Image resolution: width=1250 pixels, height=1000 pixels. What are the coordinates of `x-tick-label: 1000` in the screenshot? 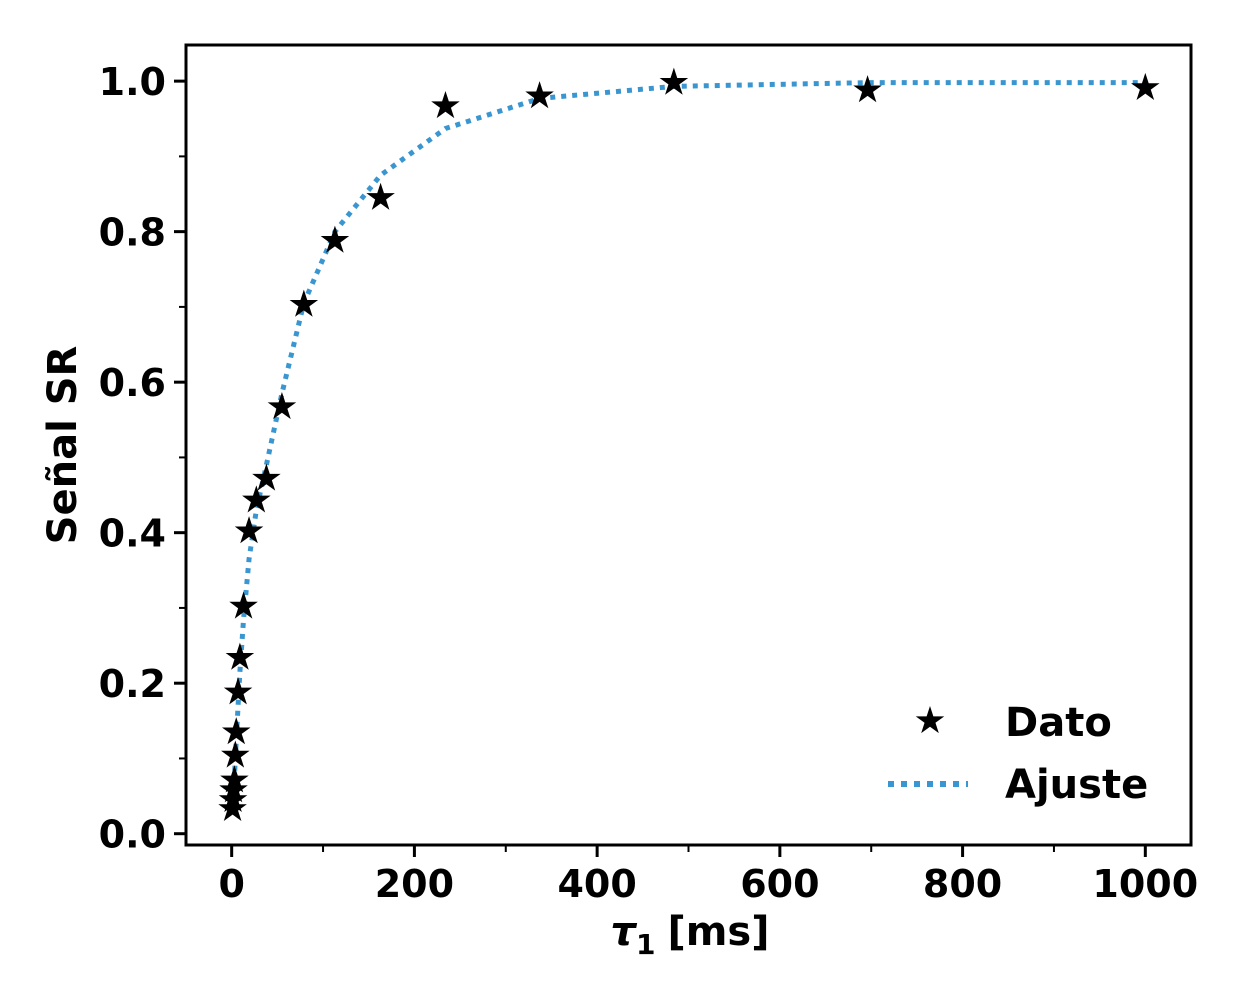 It's located at (1145, 884).